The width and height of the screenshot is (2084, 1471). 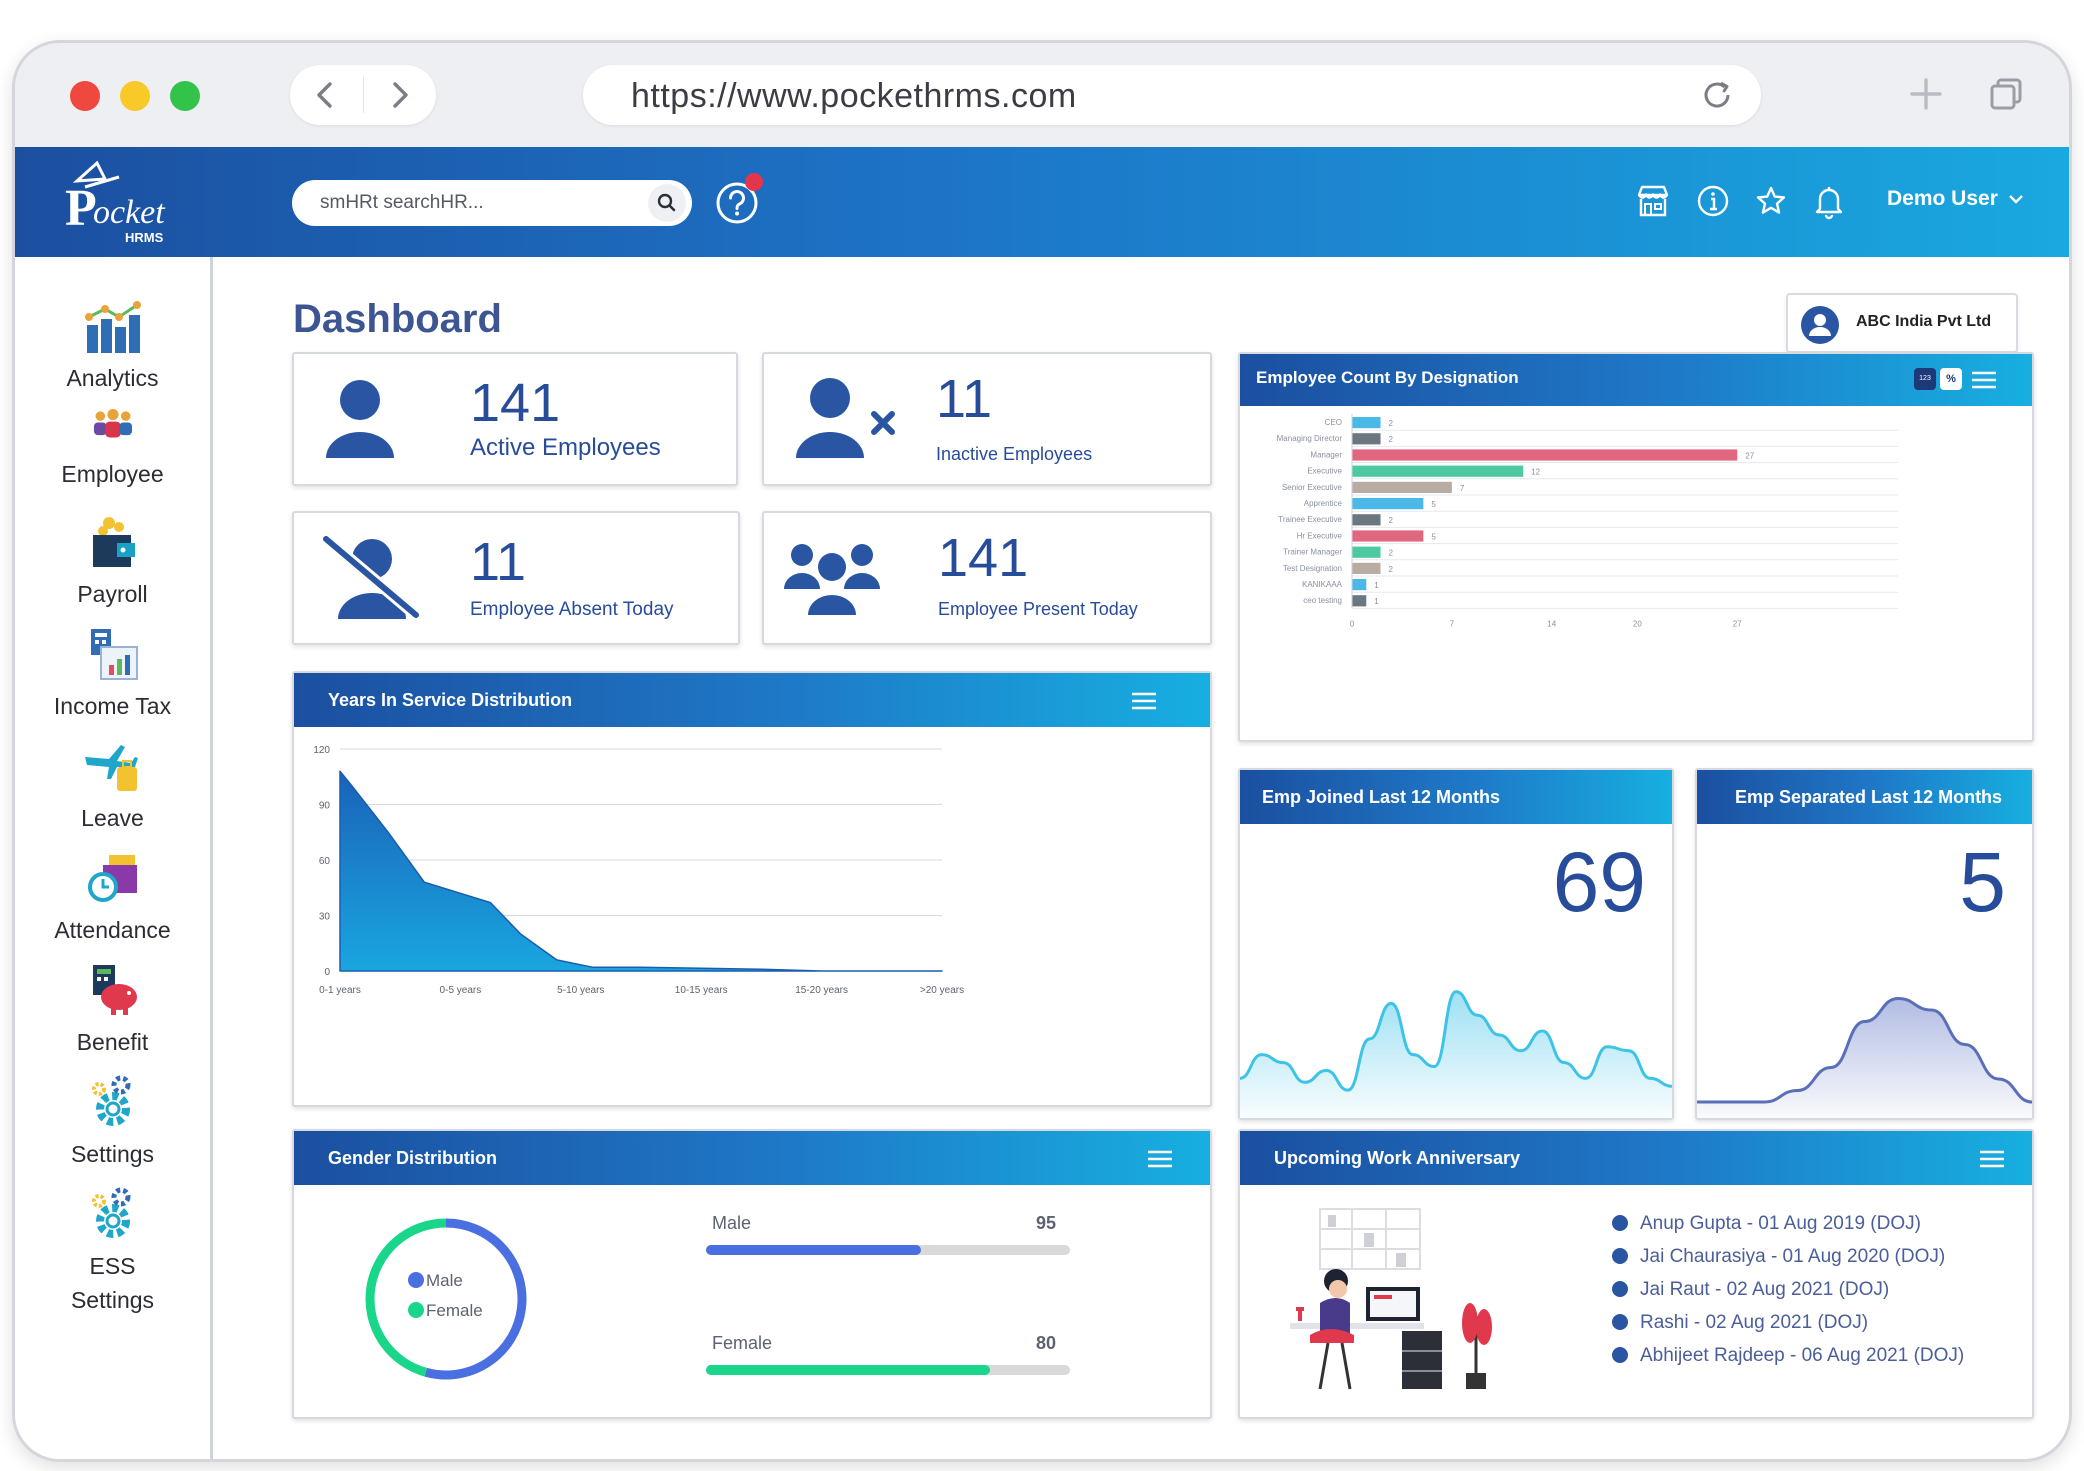 I want to click on joined-count: 69, so click(x=1599, y=882).